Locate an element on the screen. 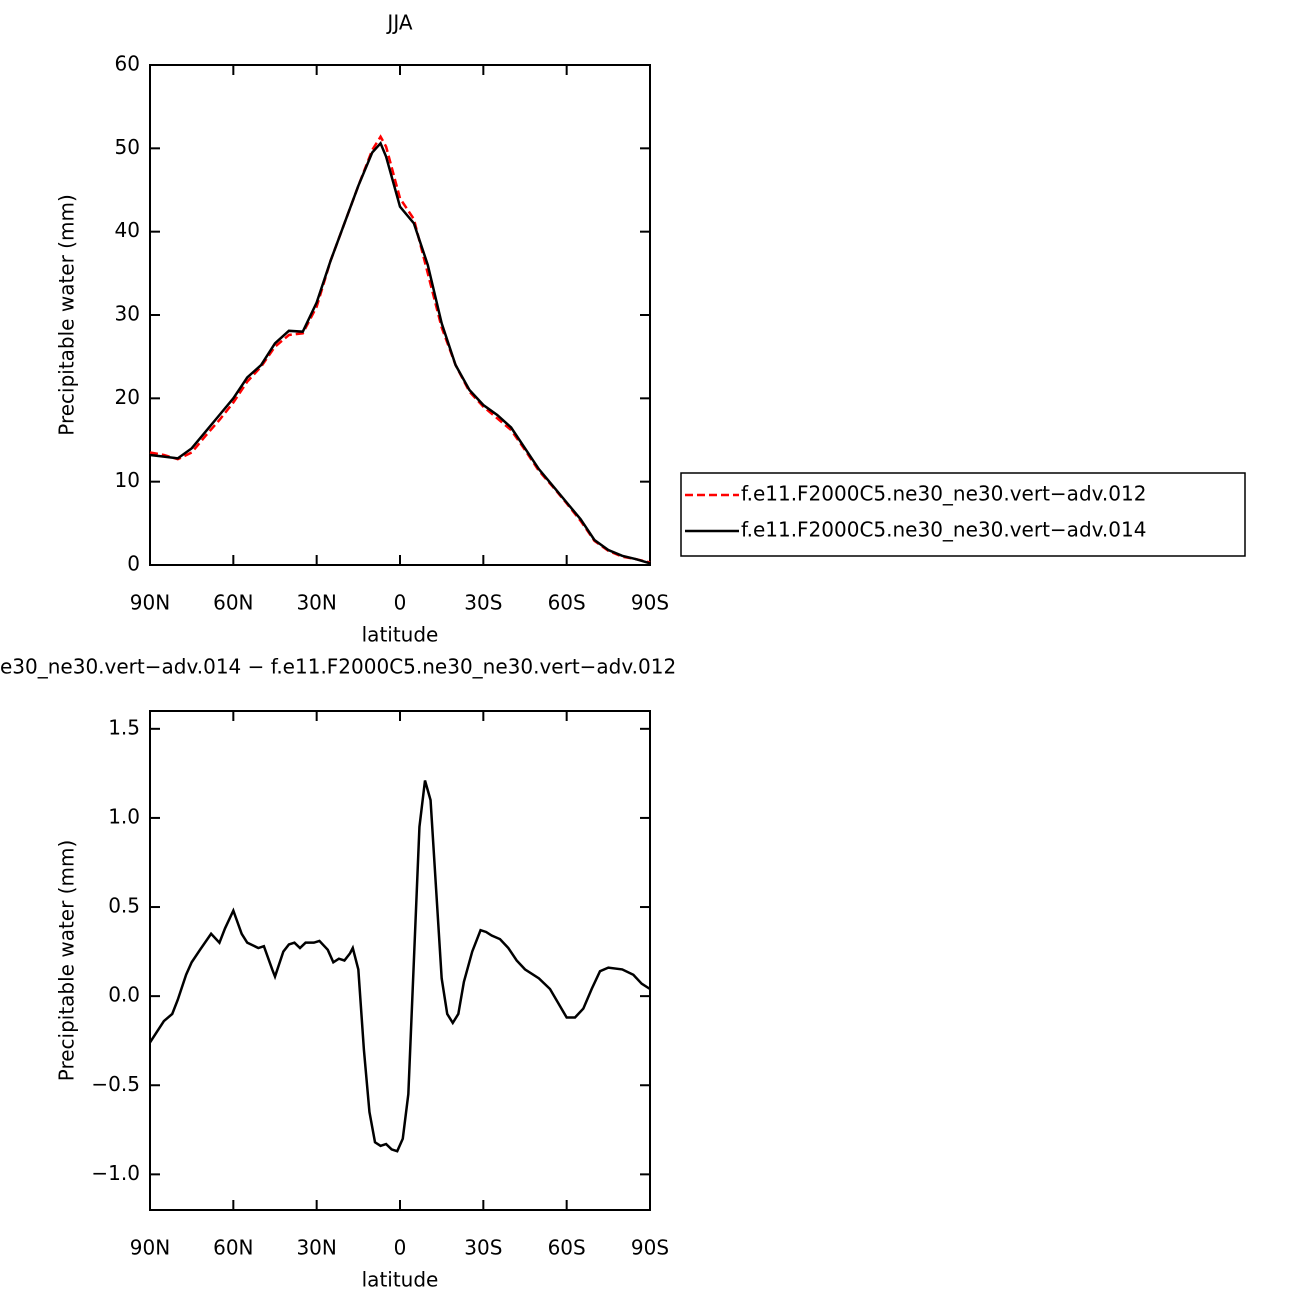 The height and width of the screenshot is (1303, 1302). legend-box is located at coordinates (963, 514).